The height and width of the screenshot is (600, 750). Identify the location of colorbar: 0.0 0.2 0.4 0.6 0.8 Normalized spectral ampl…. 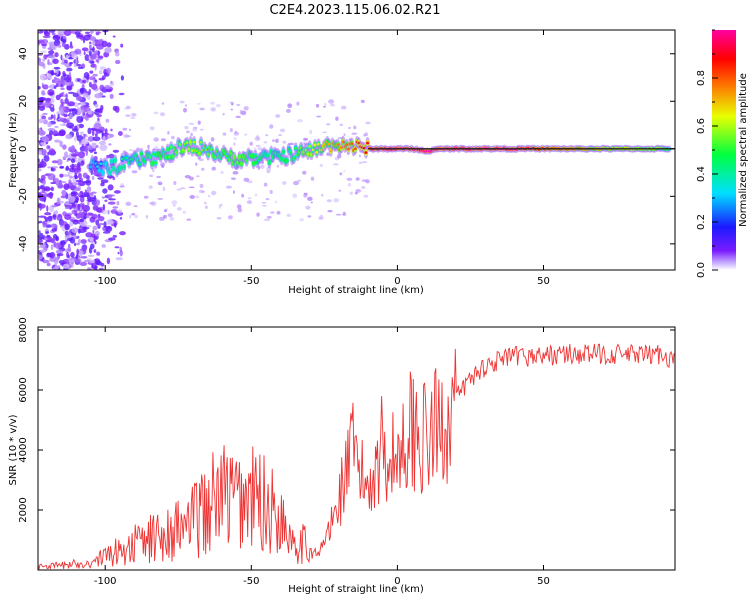
(722, 153).